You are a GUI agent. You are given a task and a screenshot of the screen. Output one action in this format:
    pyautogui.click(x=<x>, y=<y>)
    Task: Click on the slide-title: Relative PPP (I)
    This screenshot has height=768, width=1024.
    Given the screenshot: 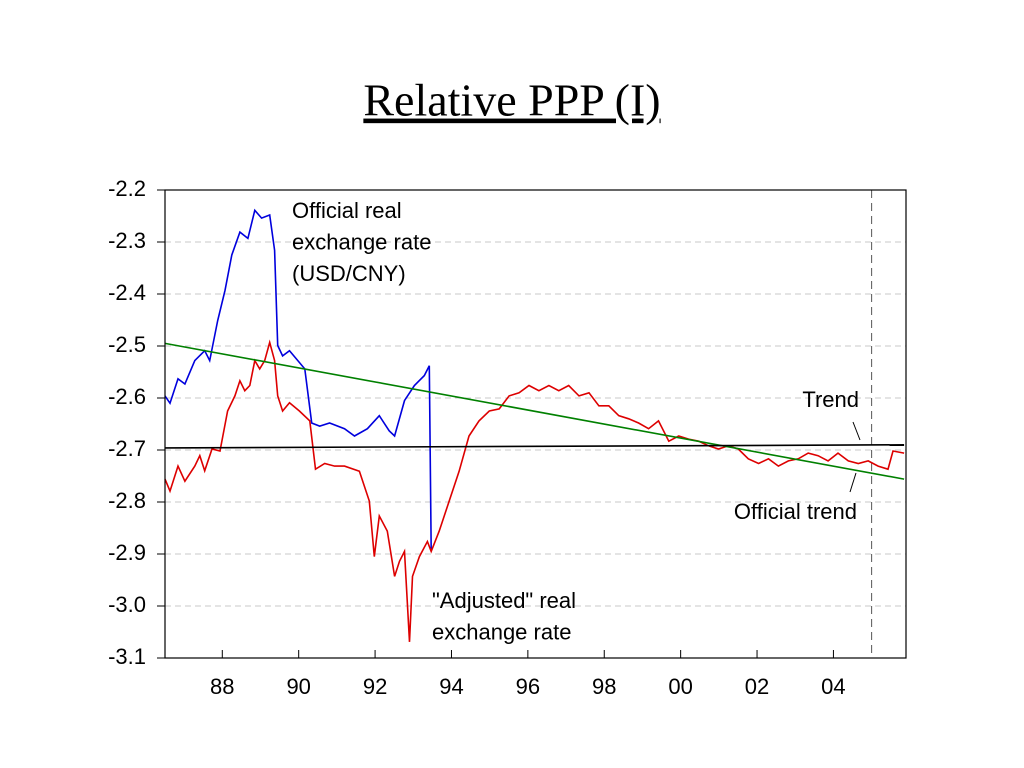 What is the action you would take?
    pyautogui.click(x=511, y=100)
    